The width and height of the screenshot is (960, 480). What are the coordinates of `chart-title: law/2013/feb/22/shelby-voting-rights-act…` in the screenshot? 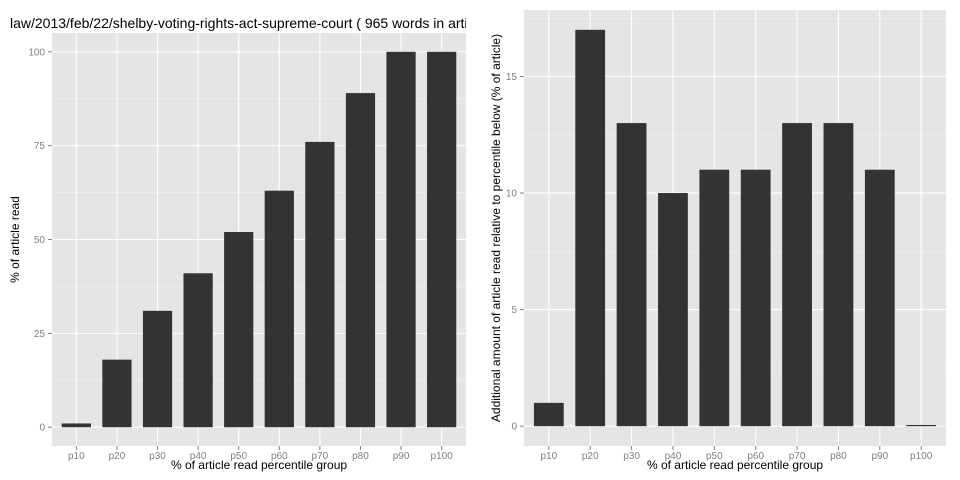 It's located at (239, 23).